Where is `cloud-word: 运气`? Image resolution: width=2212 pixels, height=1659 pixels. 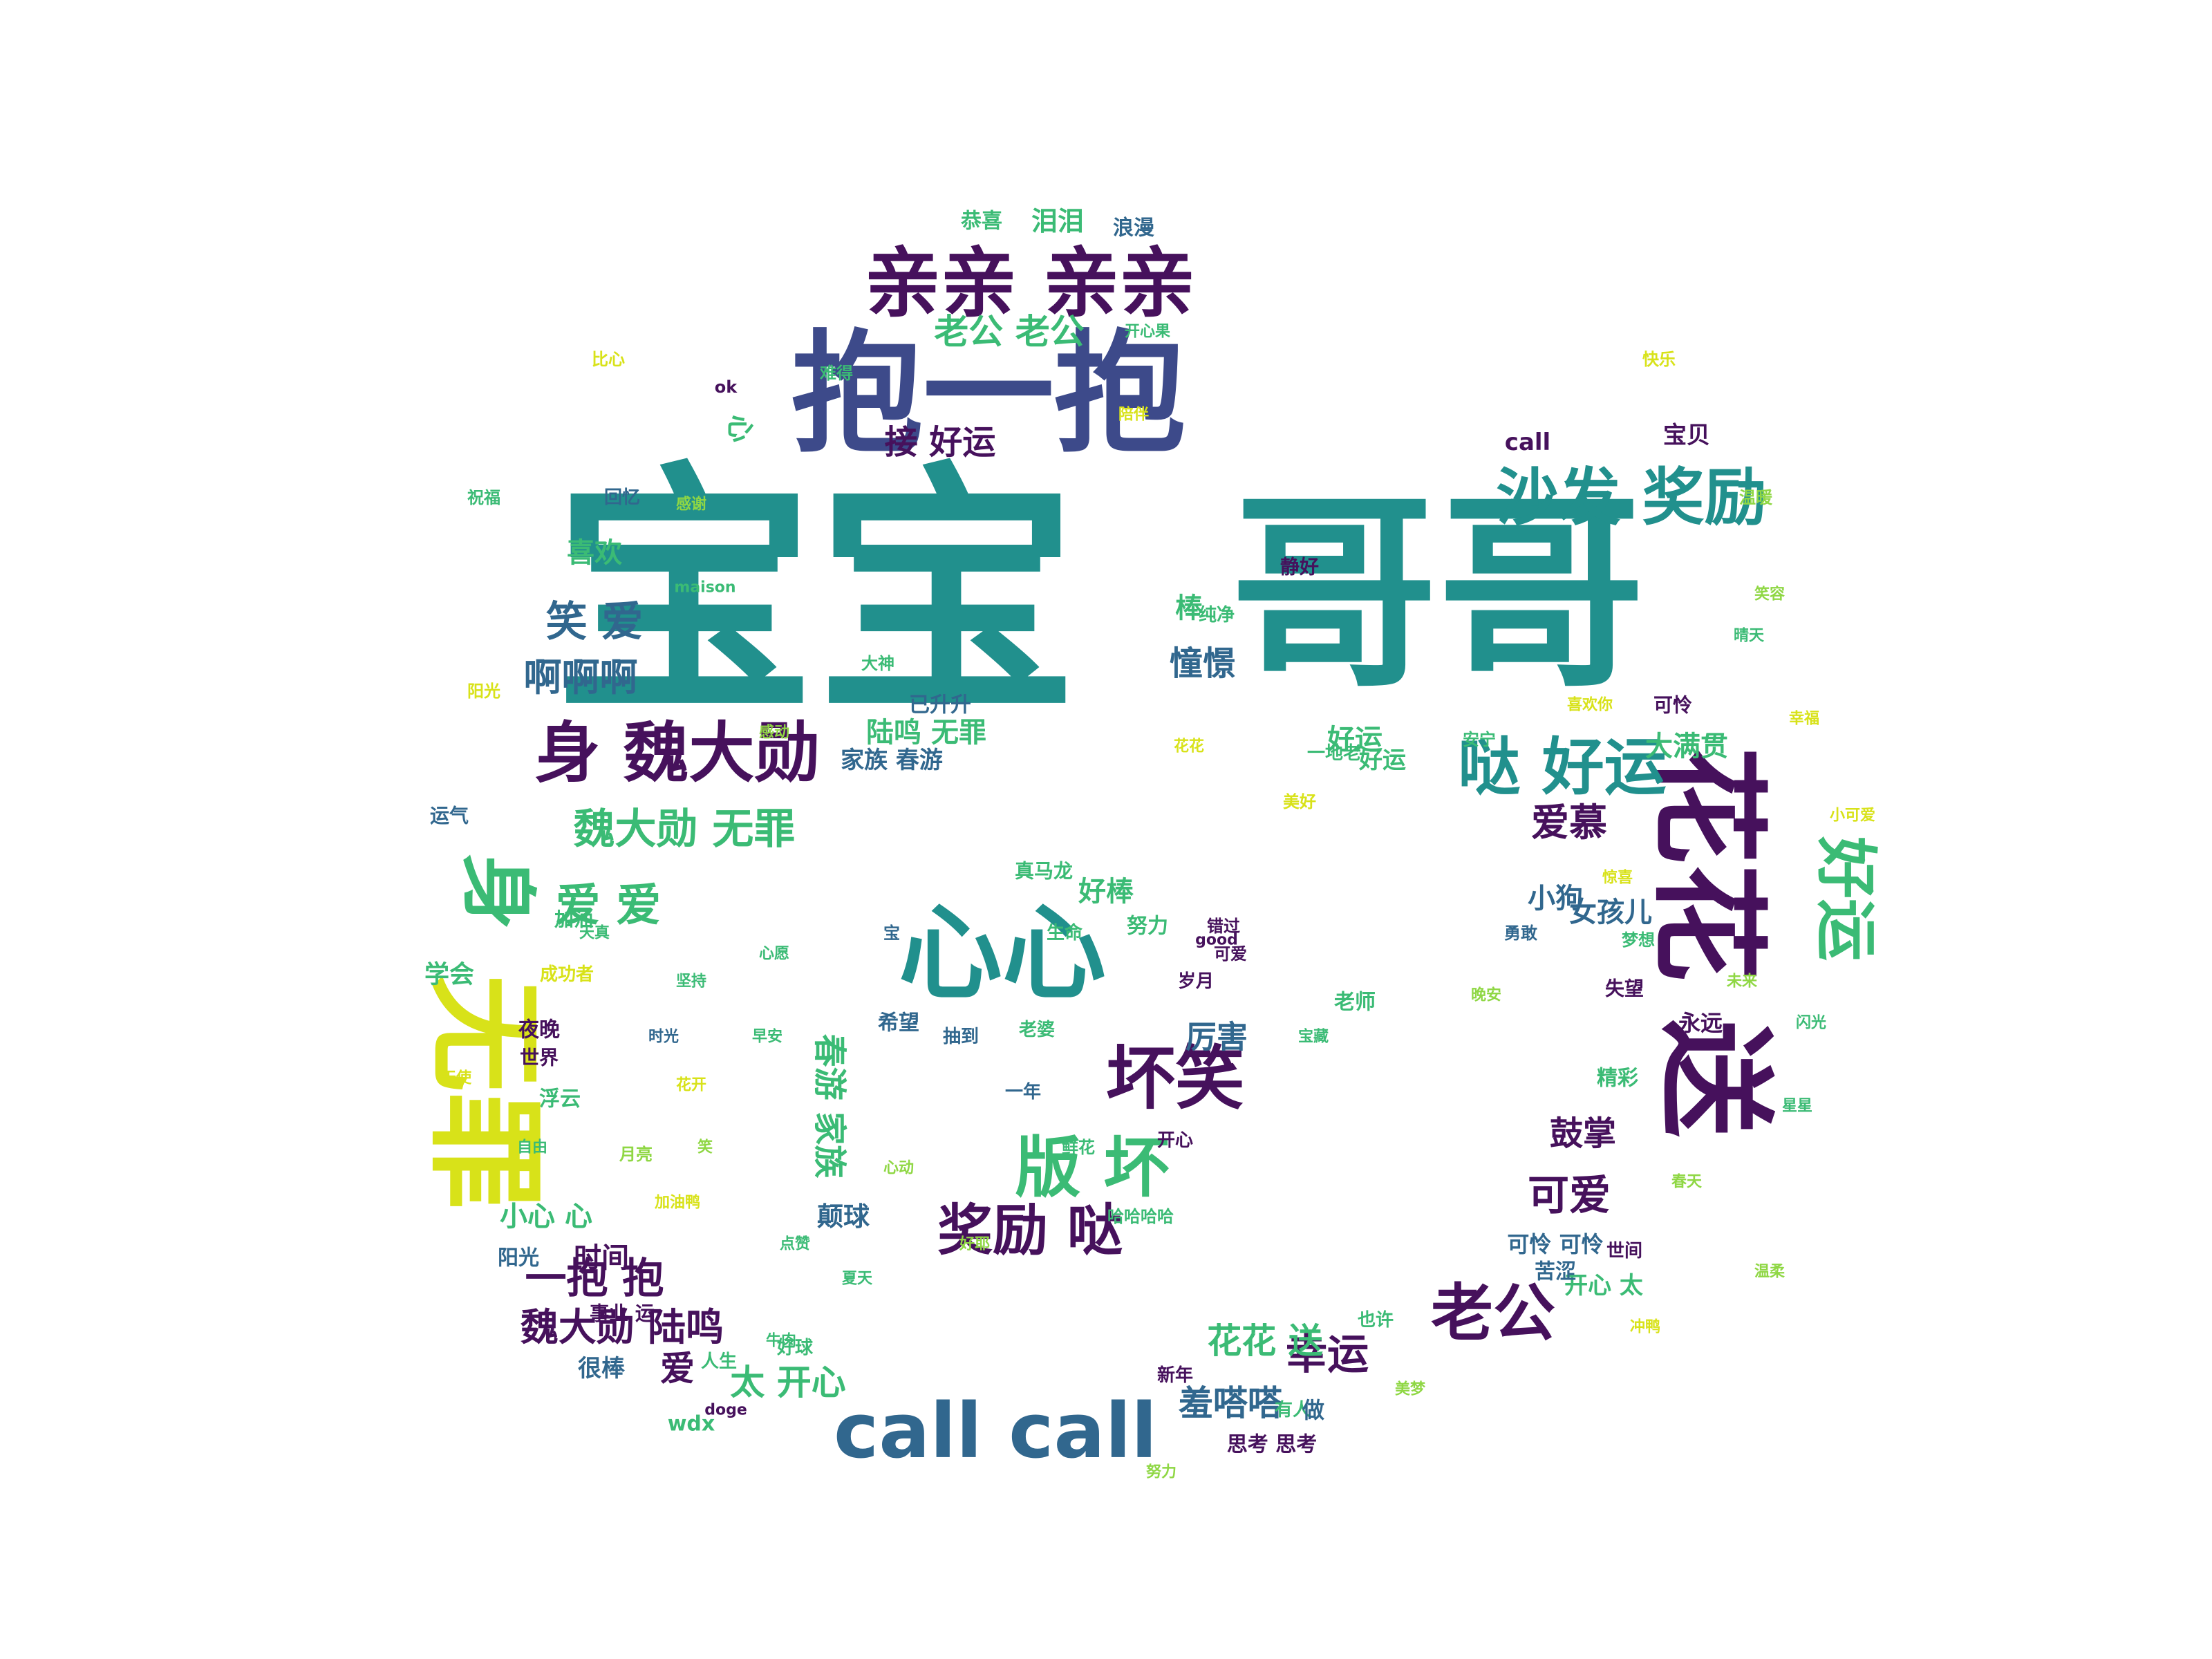
cloud-word: 运气 is located at coordinates (449, 816).